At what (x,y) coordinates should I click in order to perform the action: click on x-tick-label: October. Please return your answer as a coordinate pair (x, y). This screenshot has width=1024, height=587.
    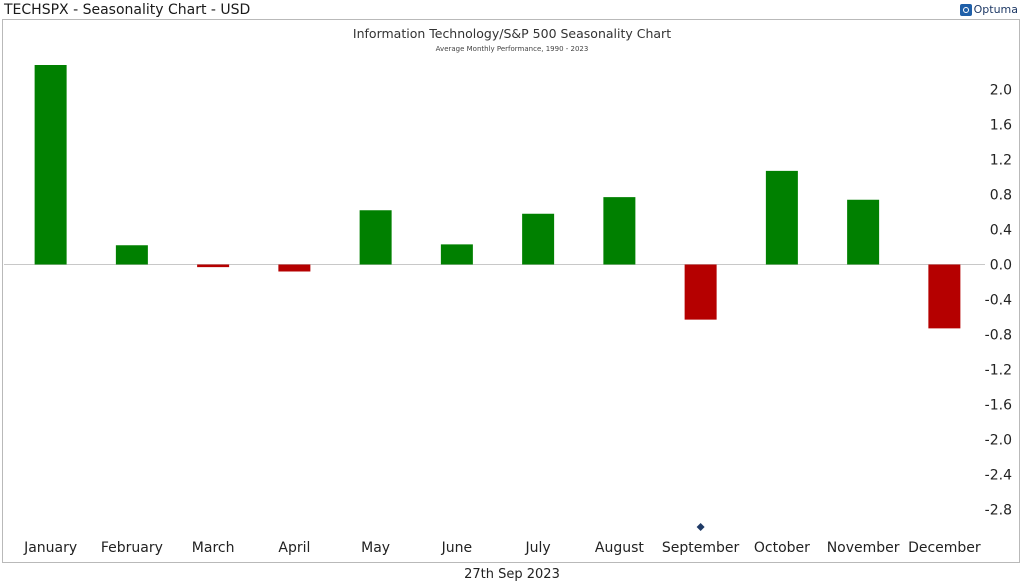
    Looking at the image, I should click on (782, 548).